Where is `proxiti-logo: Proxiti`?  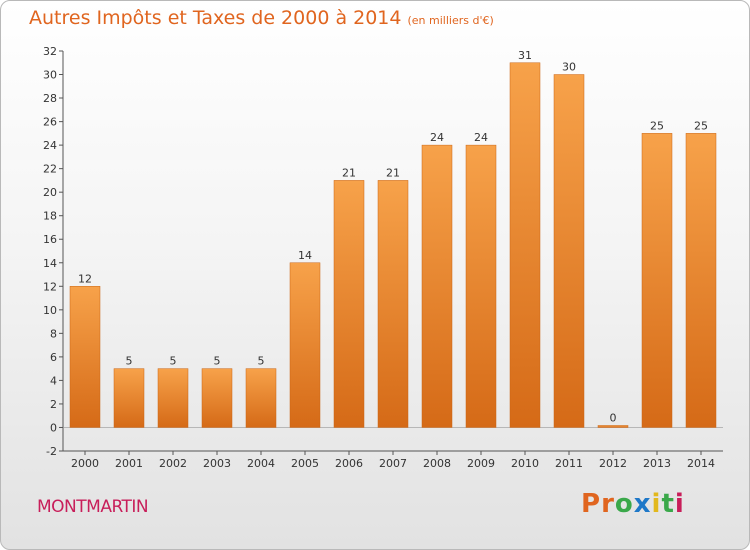
proxiti-logo: Proxiti is located at coordinates (633, 504).